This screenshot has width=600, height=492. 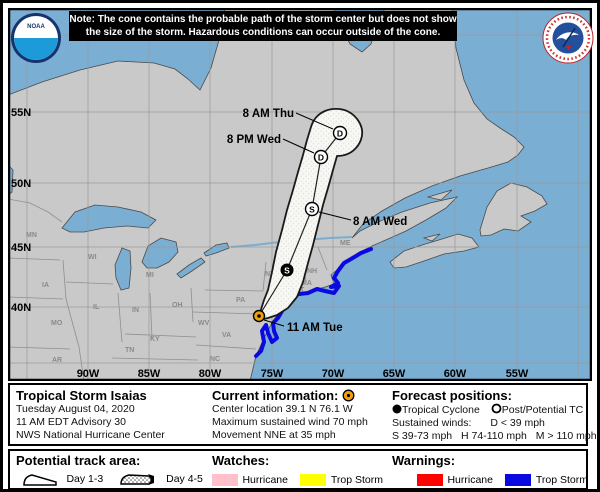 I want to click on lake-michigan, so click(x=123, y=269).